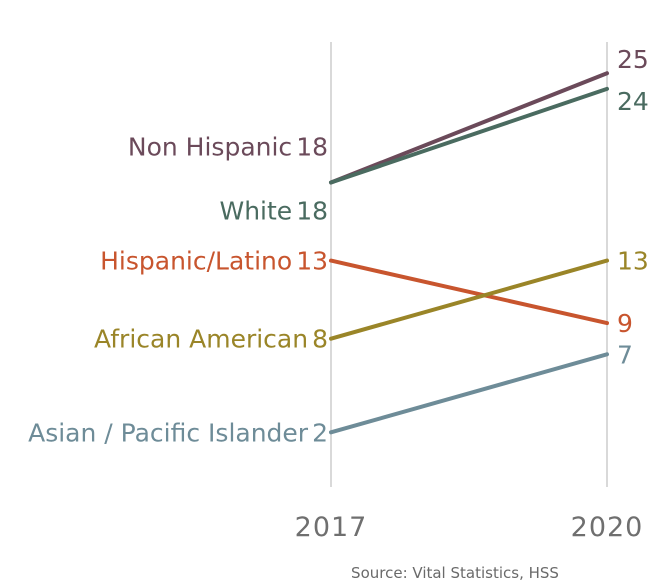 This screenshot has height=583, width=668. Describe the element at coordinates (607, 527) in the screenshot. I see `x-tick-2020: 2020` at that location.